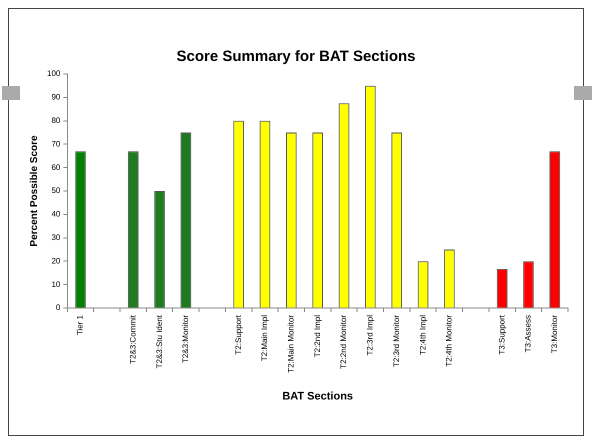 The image size is (594, 445). What do you see at coordinates (56, 237) in the screenshot?
I see `y-tick-label: 30` at bounding box center [56, 237].